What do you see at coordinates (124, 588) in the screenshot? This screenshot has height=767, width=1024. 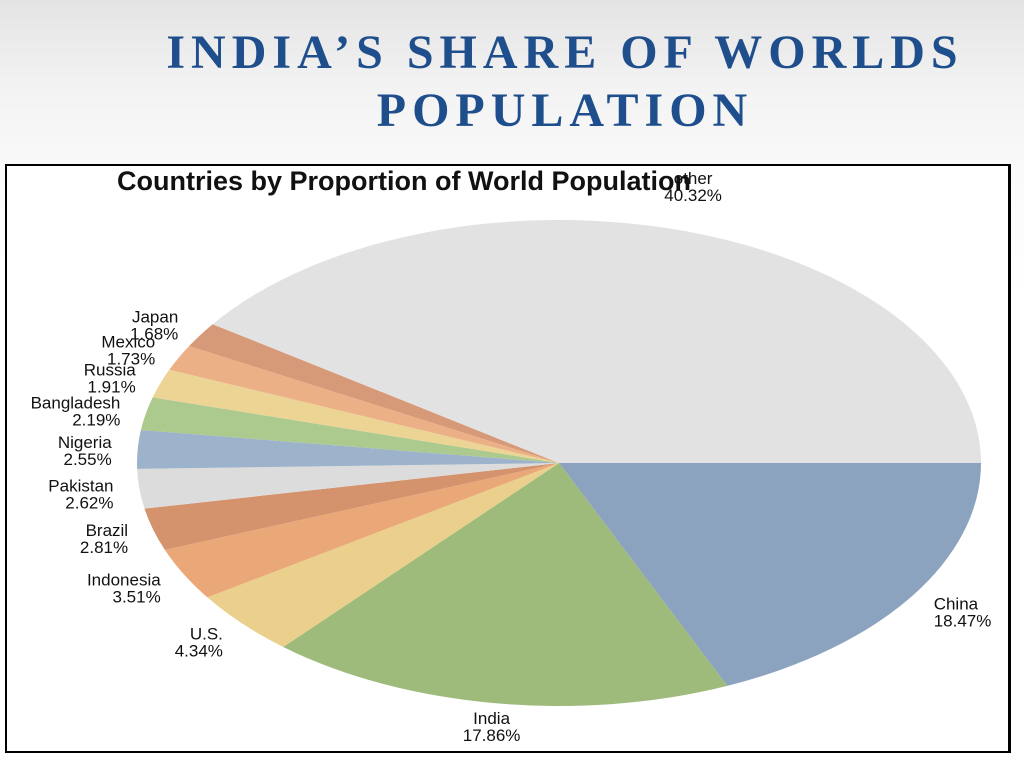 I see `slice-label-indonesia: Indonesia 3.51%` at bounding box center [124, 588].